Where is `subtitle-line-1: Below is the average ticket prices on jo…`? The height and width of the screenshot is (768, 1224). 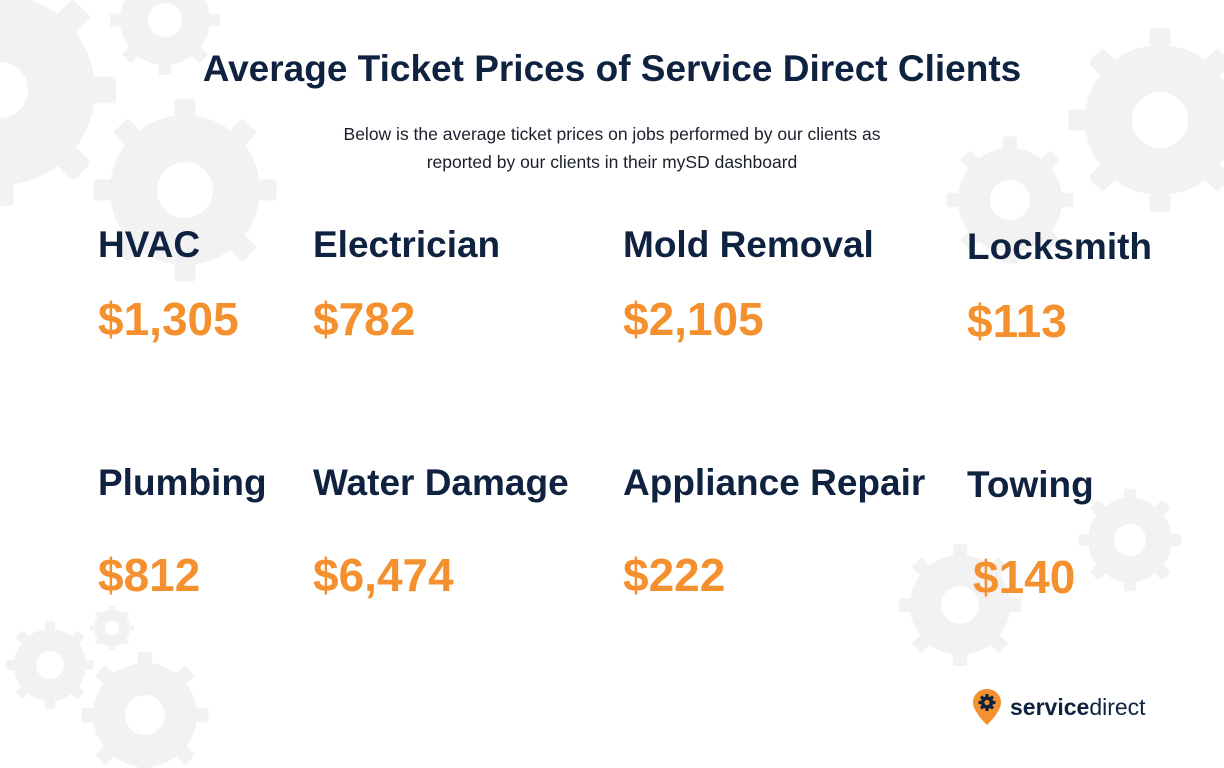 subtitle-line-1: Below is the average ticket prices on jo… is located at coordinates (612, 134).